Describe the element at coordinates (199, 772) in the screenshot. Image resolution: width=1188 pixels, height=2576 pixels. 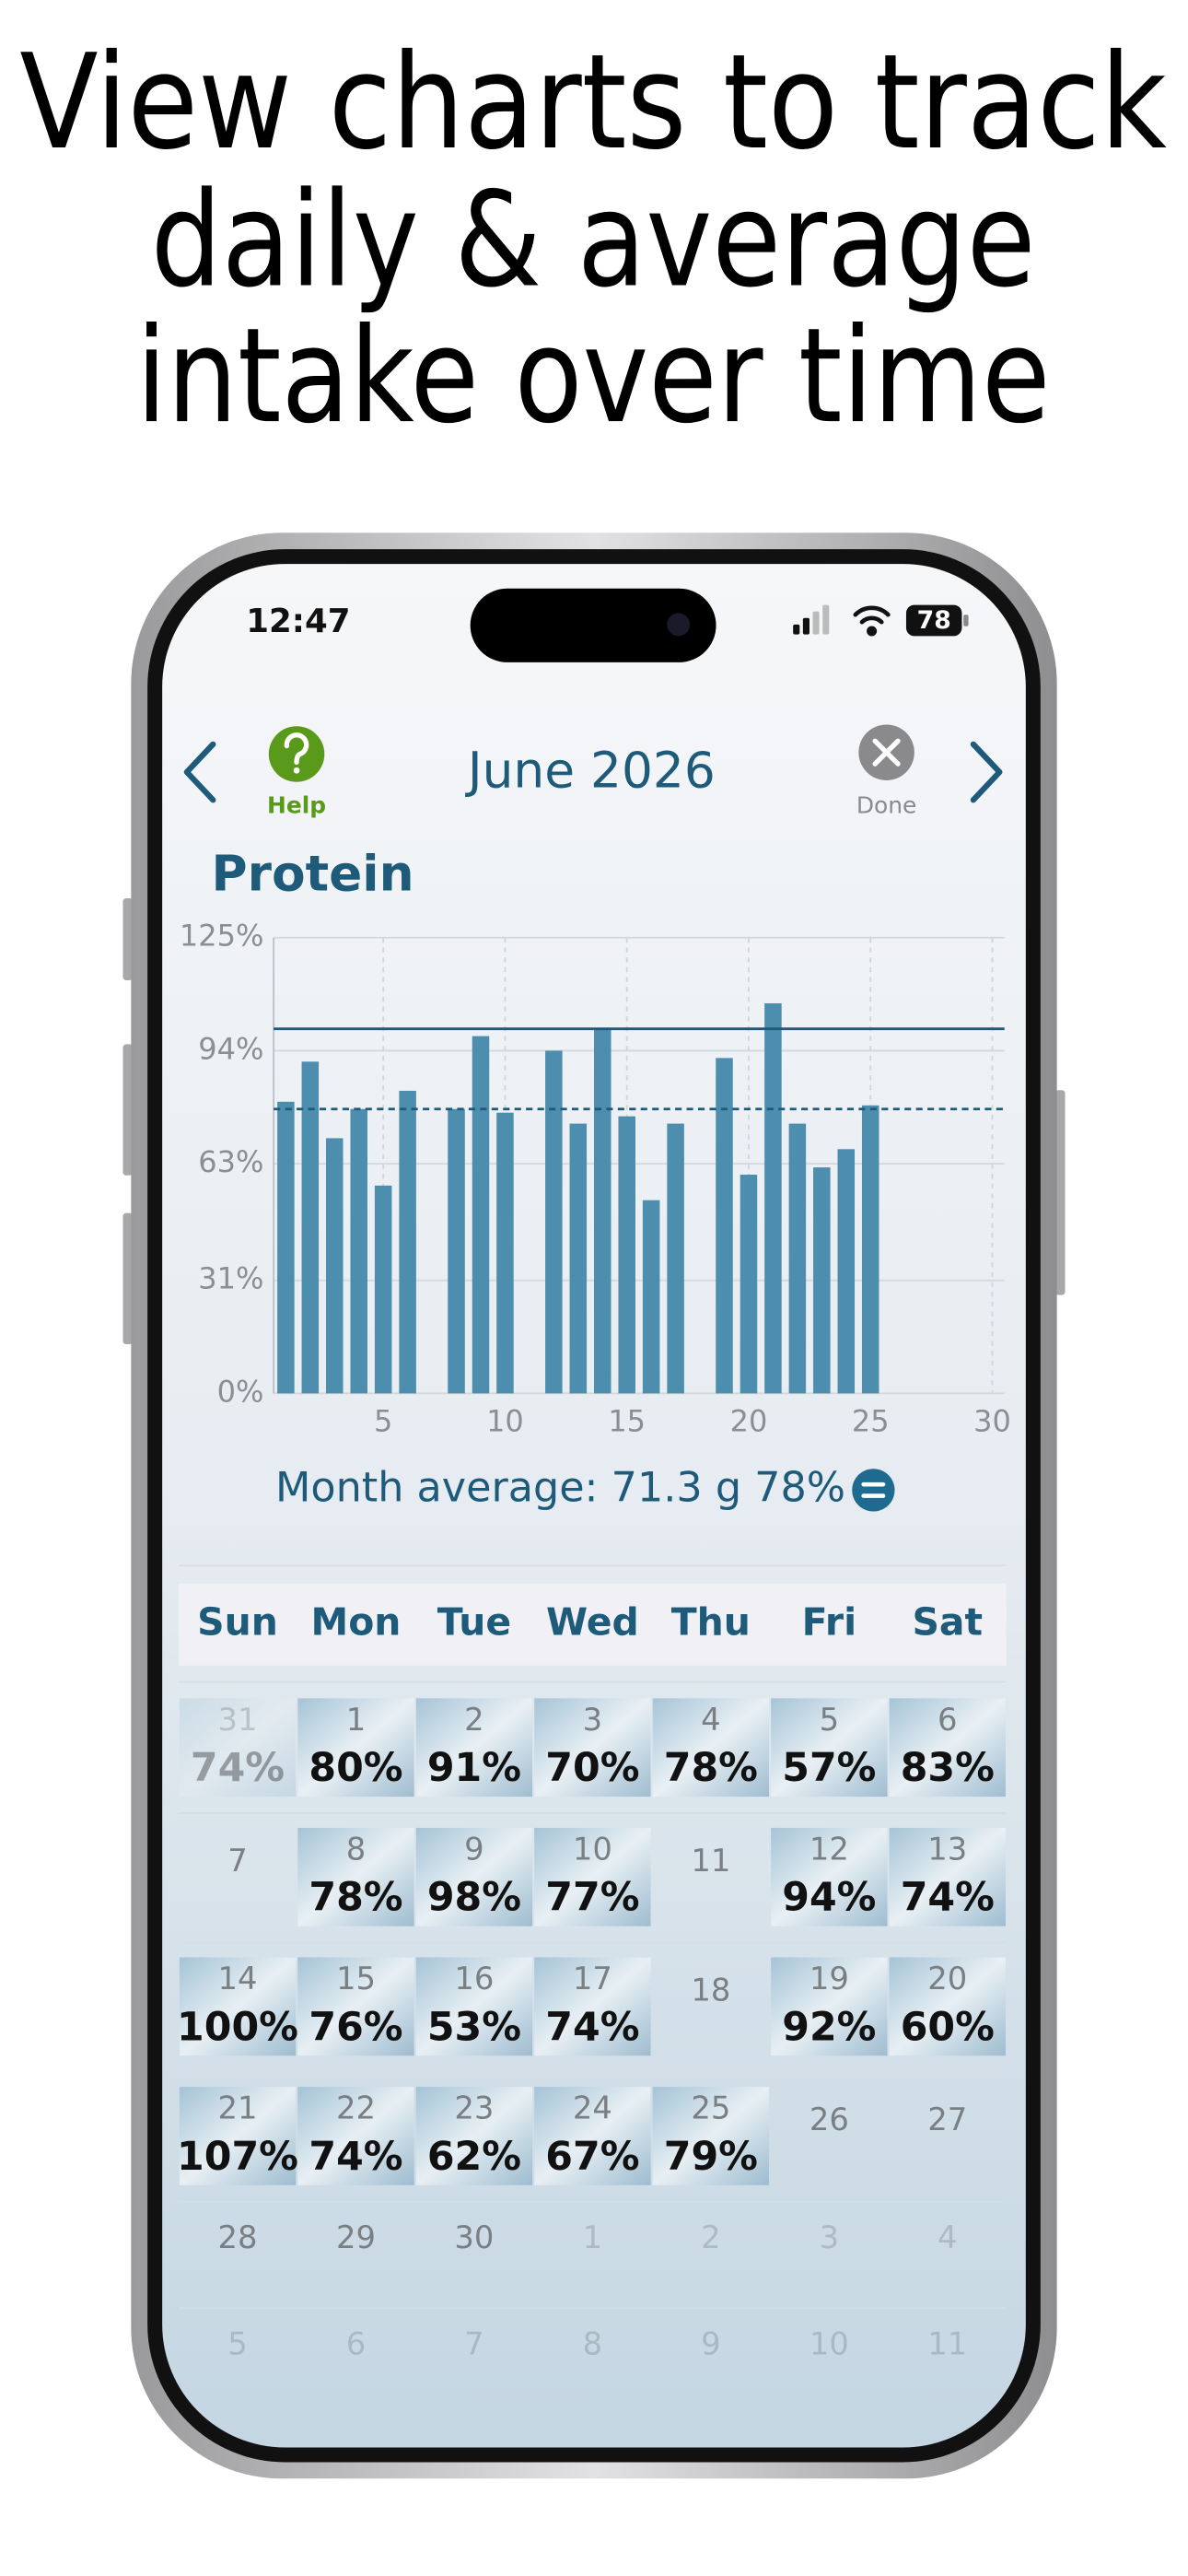
I see `prev-month` at that location.